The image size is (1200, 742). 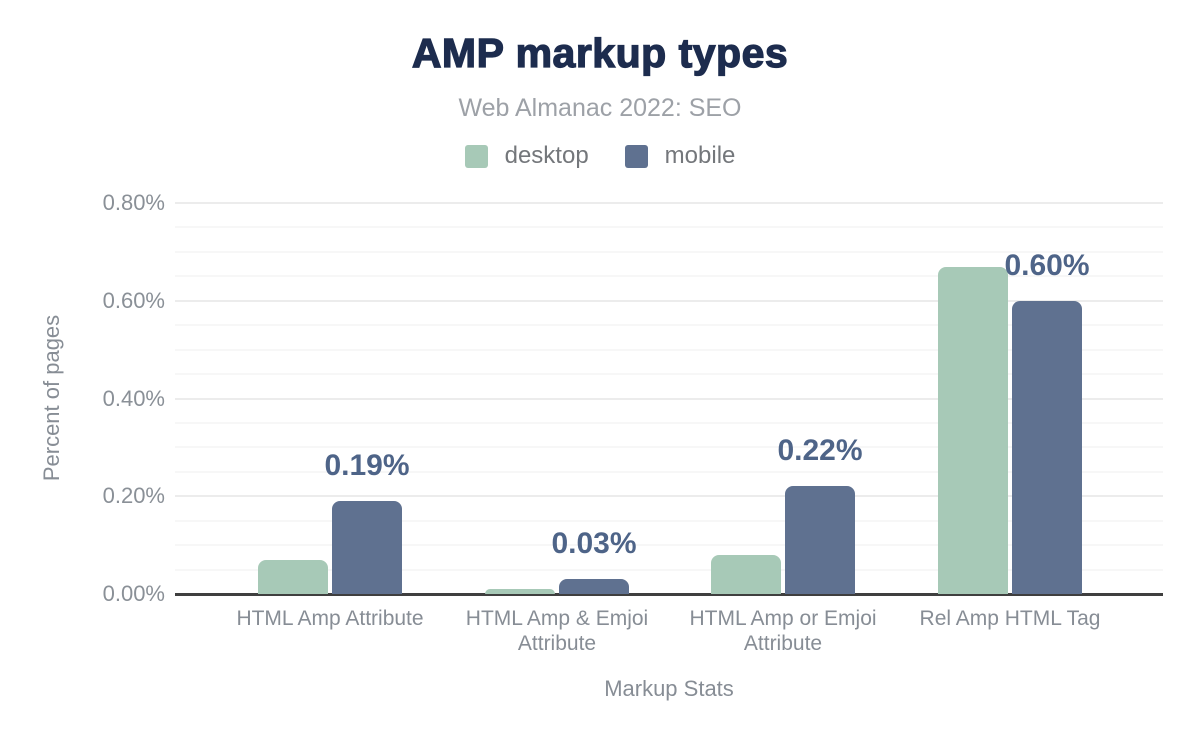 What do you see at coordinates (330, 618) in the screenshot?
I see `x-category-label: HTML Amp Attribute` at bounding box center [330, 618].